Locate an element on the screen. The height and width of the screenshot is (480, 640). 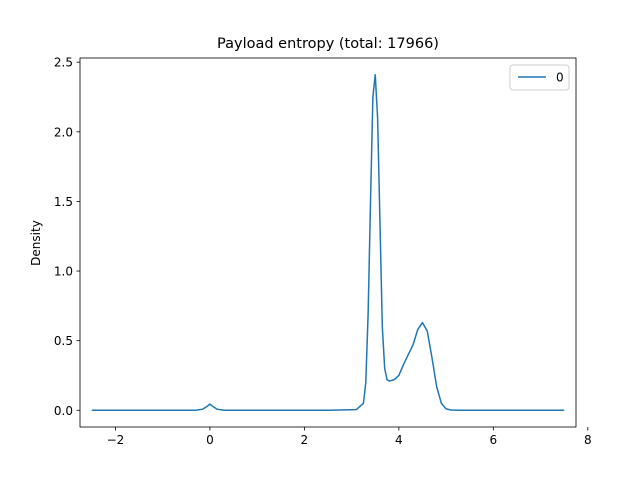
x-tick-label: 4 is located at coordinates (399, 440).